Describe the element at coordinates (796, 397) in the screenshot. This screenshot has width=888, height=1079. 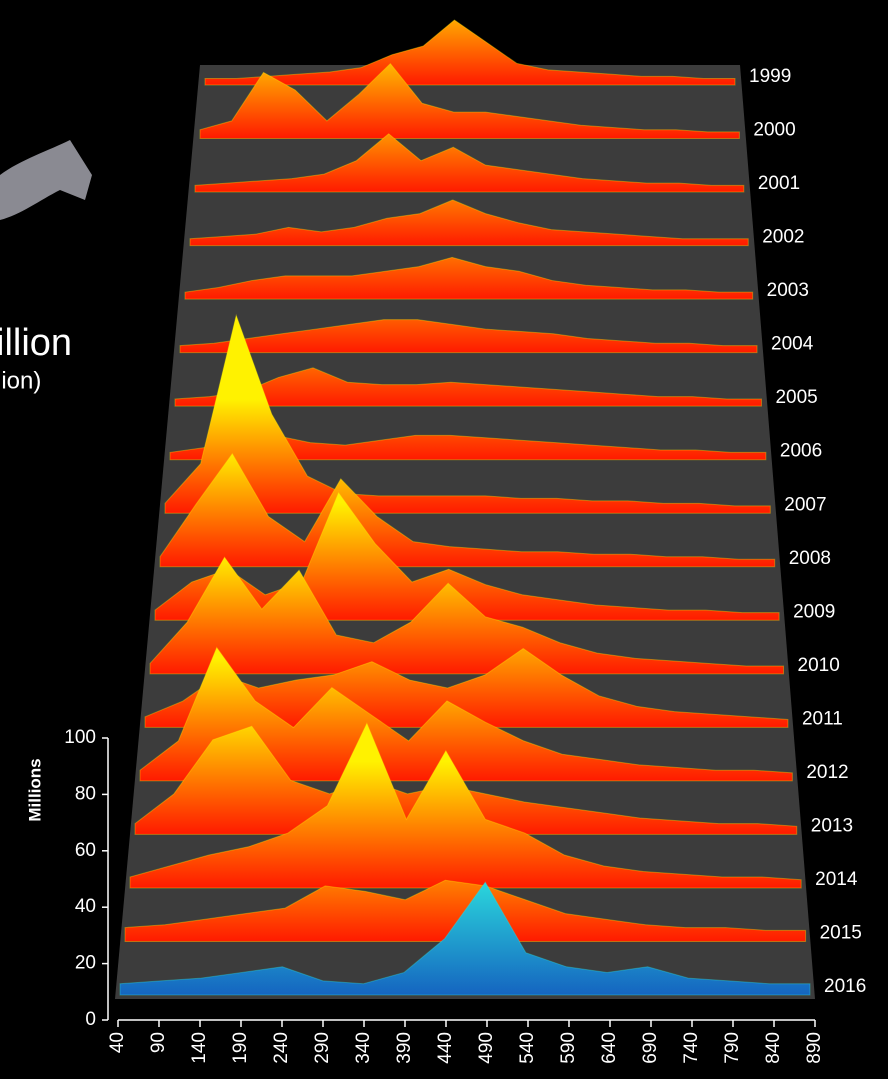
I see `legend-label: 2005` at that location.